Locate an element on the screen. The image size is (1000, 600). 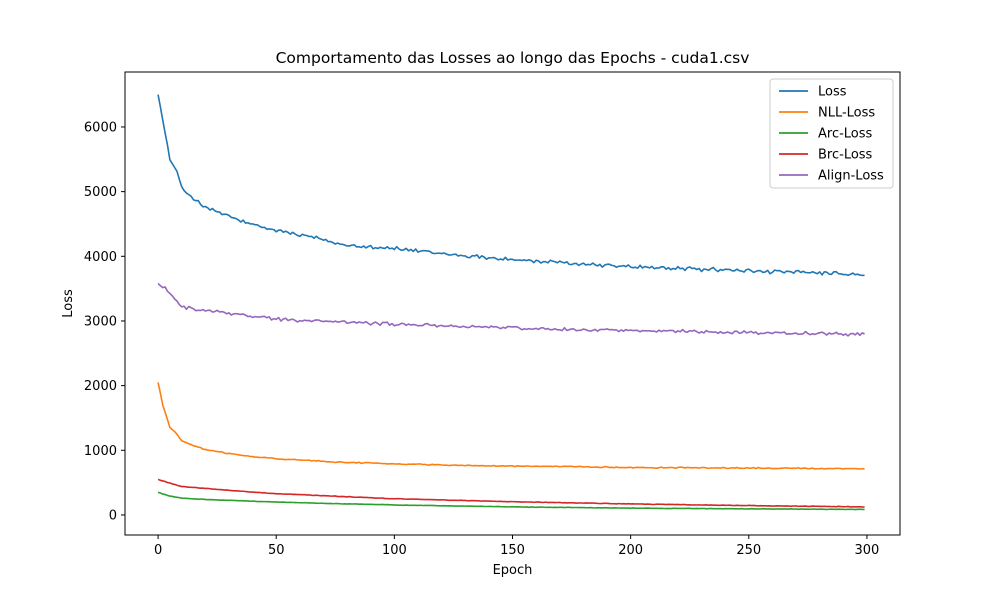
legend-label: Loss is located at coordinates (832, 92).